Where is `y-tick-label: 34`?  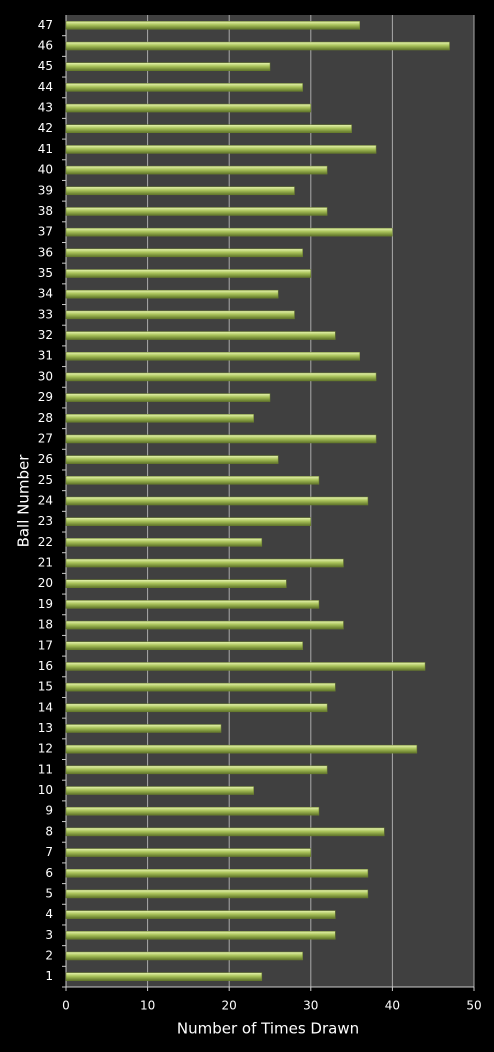
y-tick-label: 34 is located at coordinates (45, 294).